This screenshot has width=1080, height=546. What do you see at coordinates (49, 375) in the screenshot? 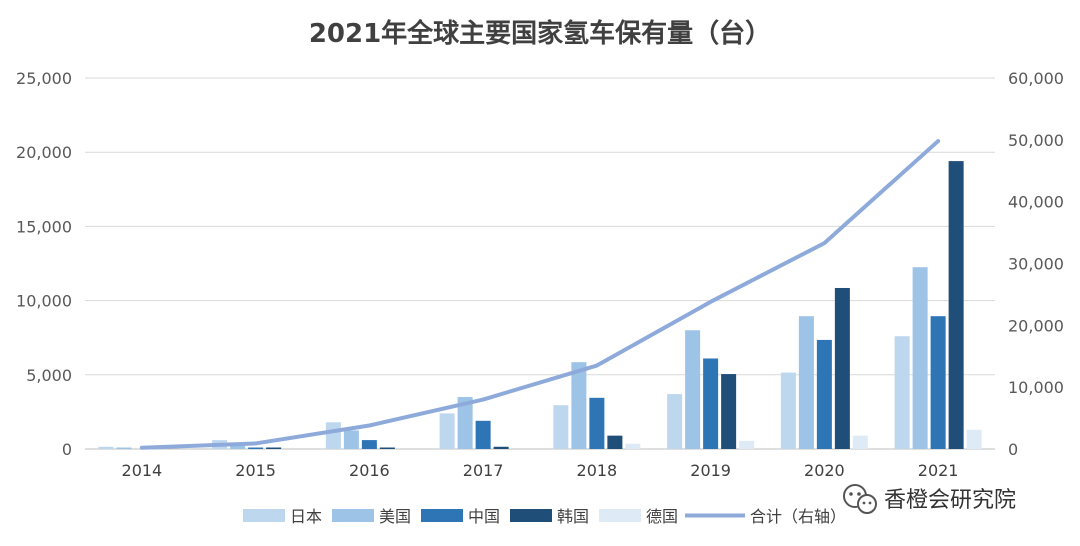
I see `left-axis-tick-label: 5,000` at bounding box center [49, 375].